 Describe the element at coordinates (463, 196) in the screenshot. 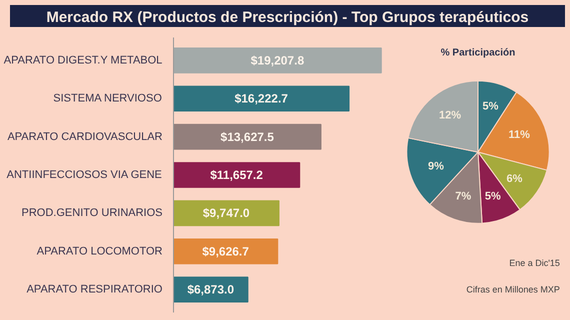

I see `data-label: 7%` at that location.